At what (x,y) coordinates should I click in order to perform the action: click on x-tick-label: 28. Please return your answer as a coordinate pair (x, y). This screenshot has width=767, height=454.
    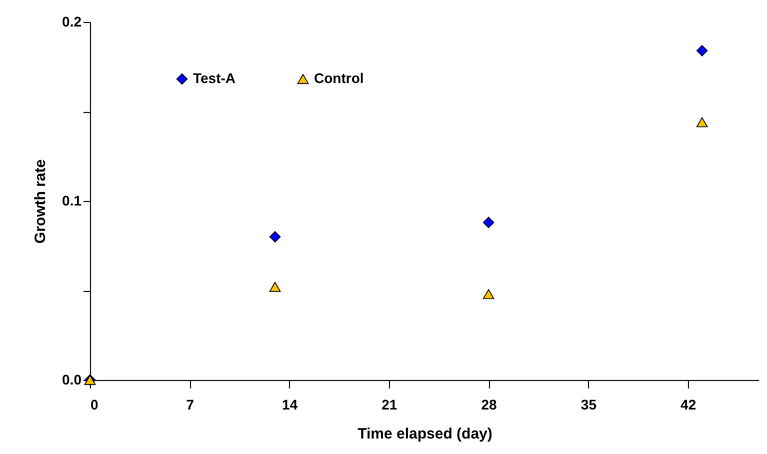
    Looking at the image, I should click on (489, 404).